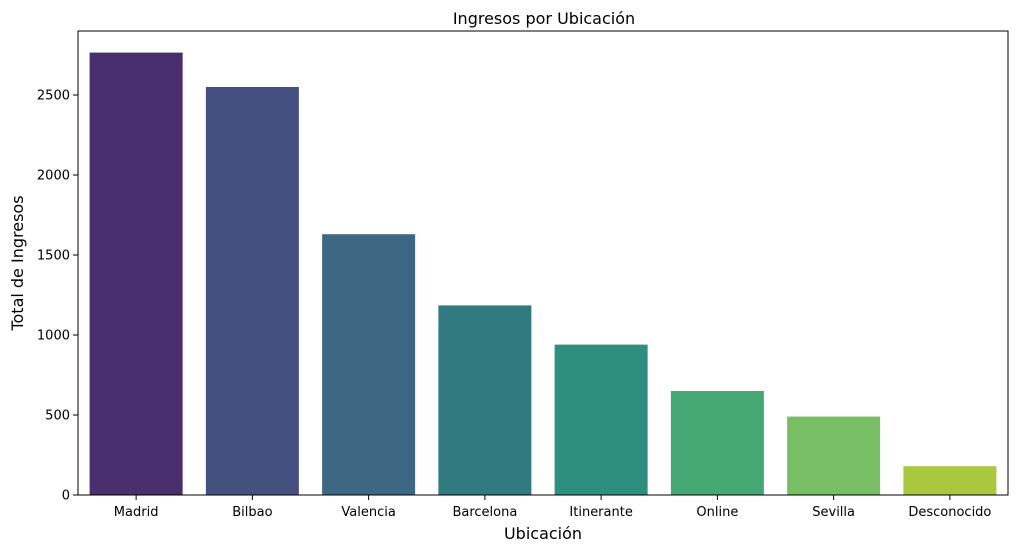 The height and width of the screenshot is (552, 1018). I want to click on x-tick-label: Online, so click(717, 512).